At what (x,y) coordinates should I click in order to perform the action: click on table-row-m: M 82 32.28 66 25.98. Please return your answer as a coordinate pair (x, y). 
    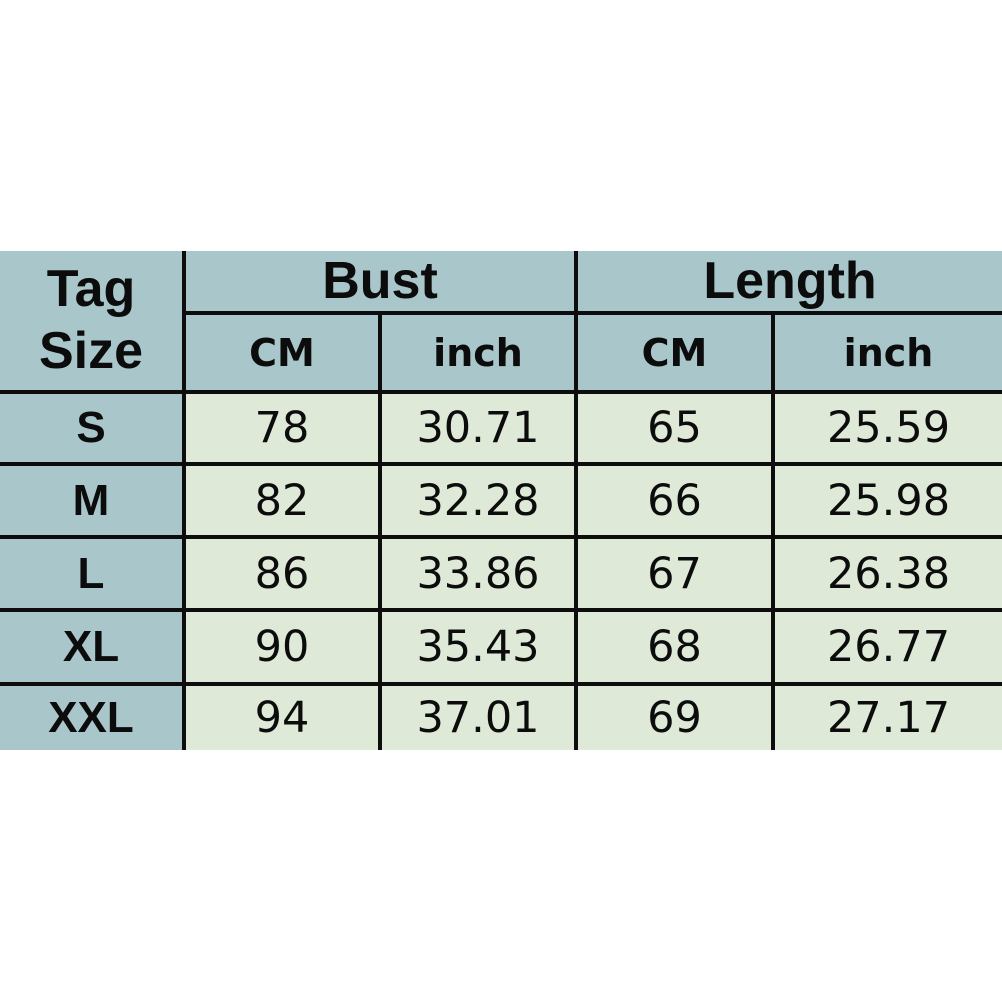
    Looking at the image, I should click on (501, 501).